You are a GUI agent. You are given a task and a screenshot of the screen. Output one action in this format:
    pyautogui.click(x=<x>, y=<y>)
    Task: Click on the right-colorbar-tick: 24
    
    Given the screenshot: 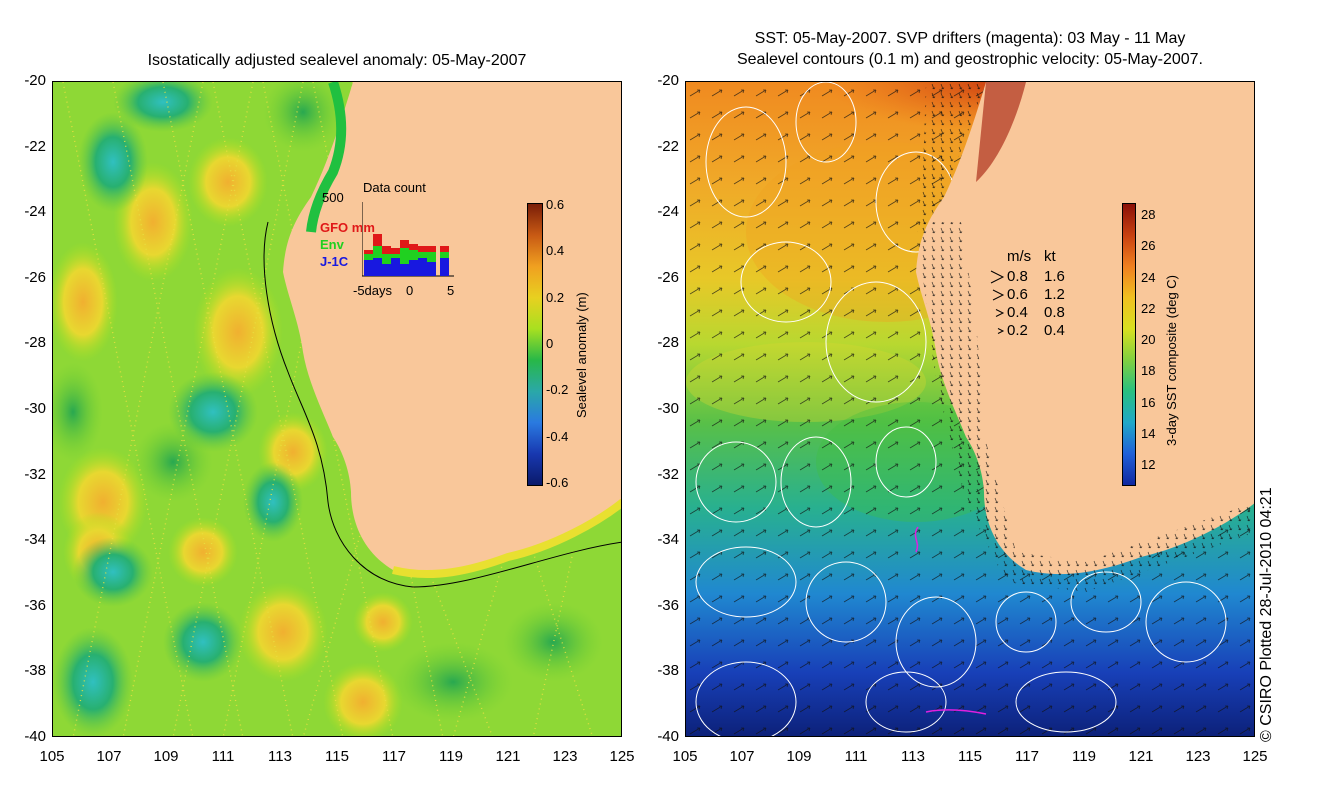 What is the action you would take?
    pyautogui.click(x=1148, y=277)
    